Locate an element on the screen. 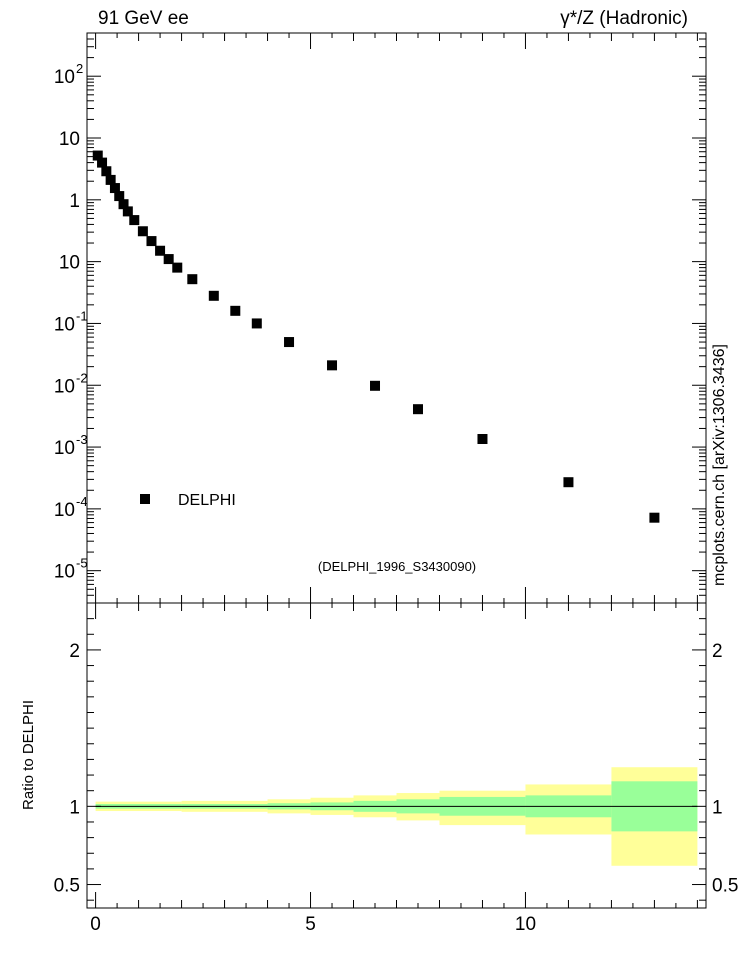 This screenshot has width=746, height=972. legend-marker is located at coordinates (145, 499).